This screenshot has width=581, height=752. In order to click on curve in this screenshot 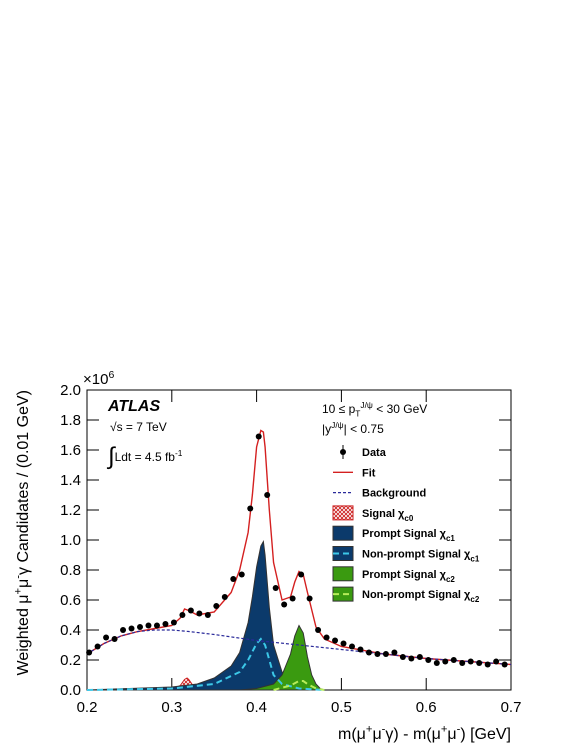, I will do `click(299, 685)`.